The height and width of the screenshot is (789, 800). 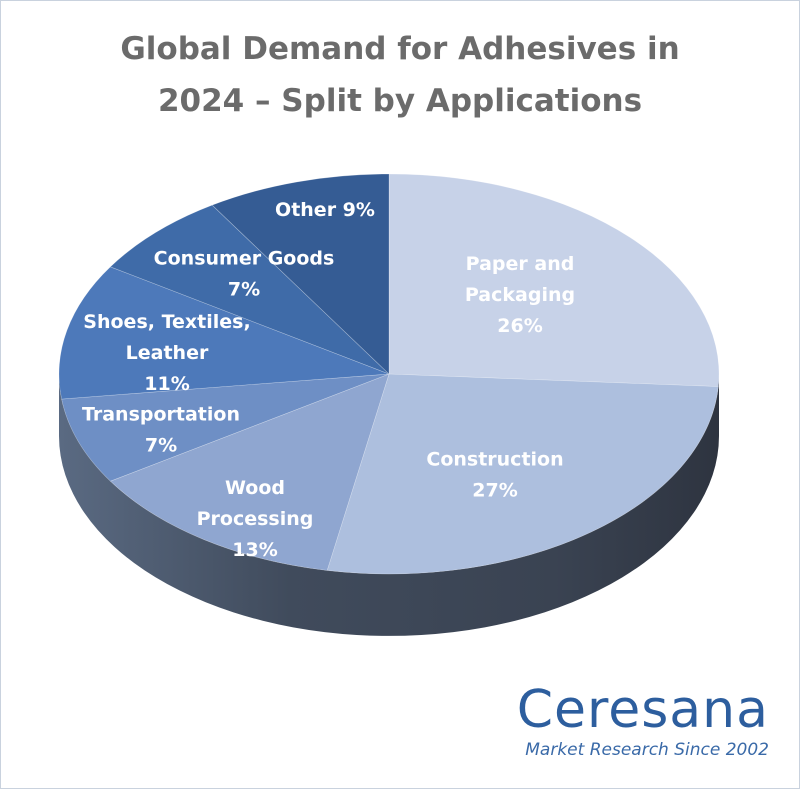 What do you see at coordinates (494, 475) in the screenshot?
I see `pie-slice-label: Construction 27%` at bounding box center [494, 475].